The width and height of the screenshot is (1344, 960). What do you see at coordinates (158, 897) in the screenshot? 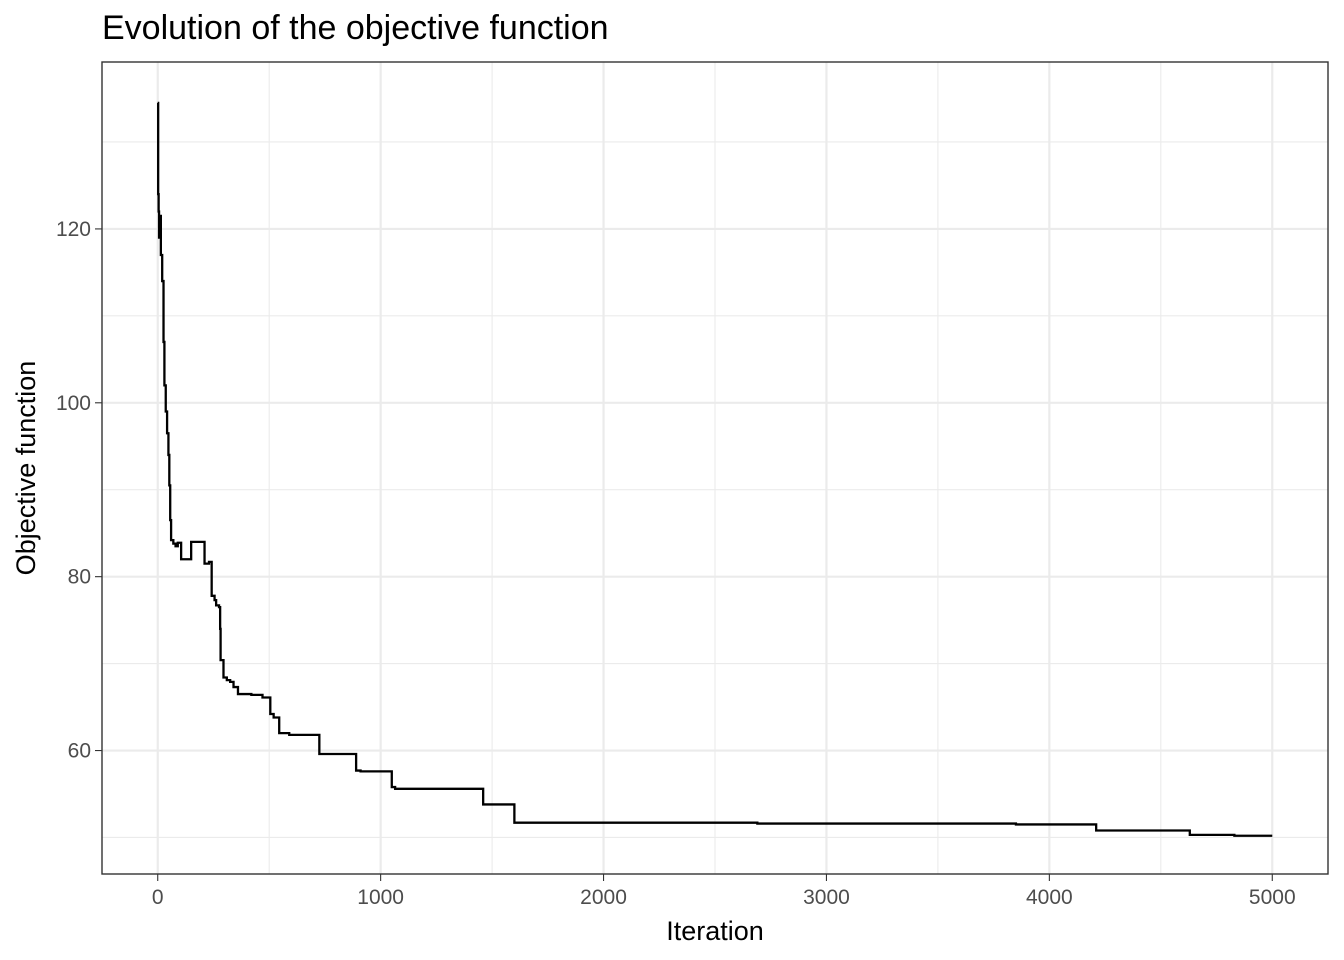
I see `x-tick-label: 0` at bounding box center [158, 897].